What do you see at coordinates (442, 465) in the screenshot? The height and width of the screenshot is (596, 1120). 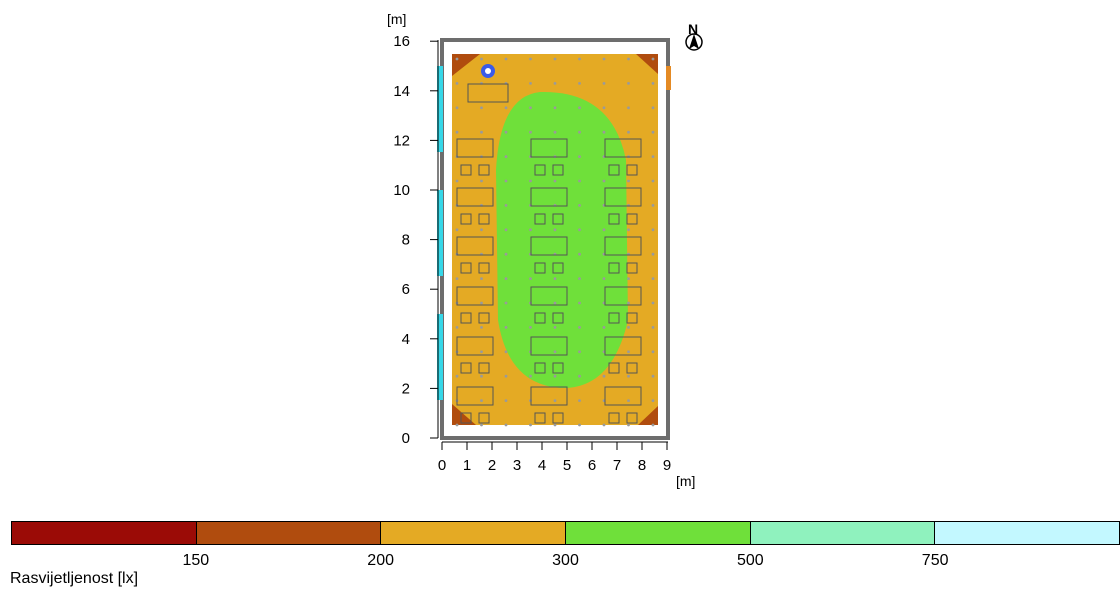 I see `x-tick-label: 0` at bounding box center [442, 465].